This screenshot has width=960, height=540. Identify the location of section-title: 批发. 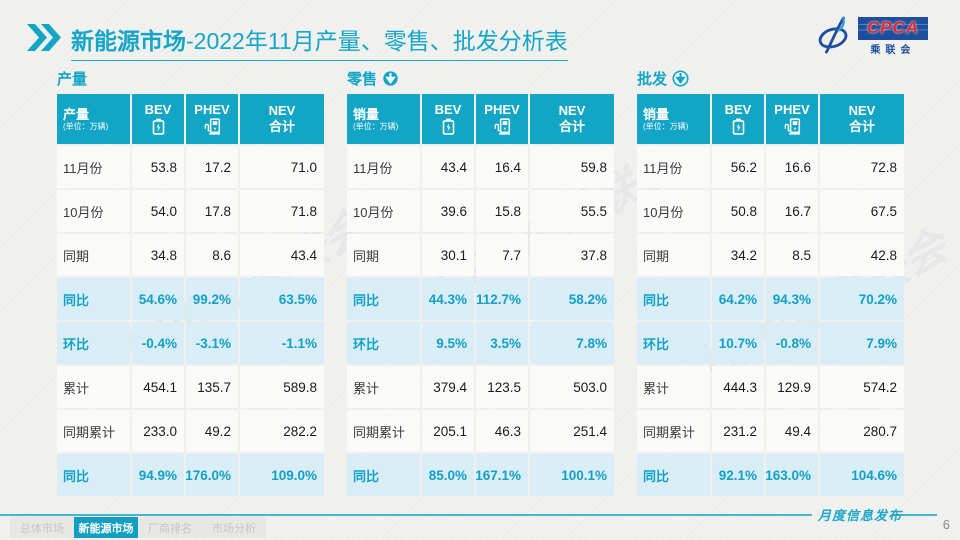
(652, 79).